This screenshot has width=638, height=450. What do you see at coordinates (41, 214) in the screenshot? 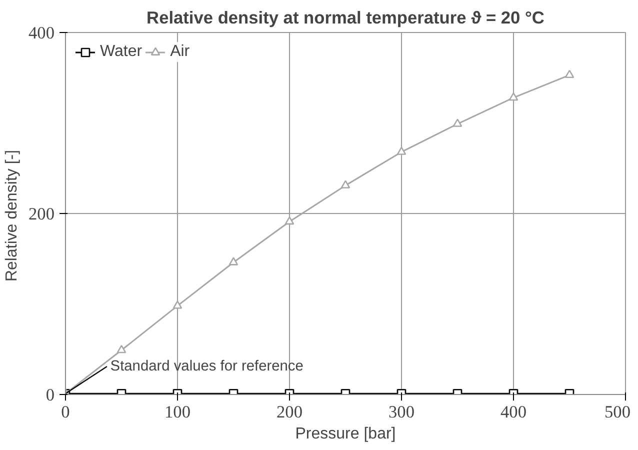
I see `y-tick-label: 200` at bounding box center [41, 214].